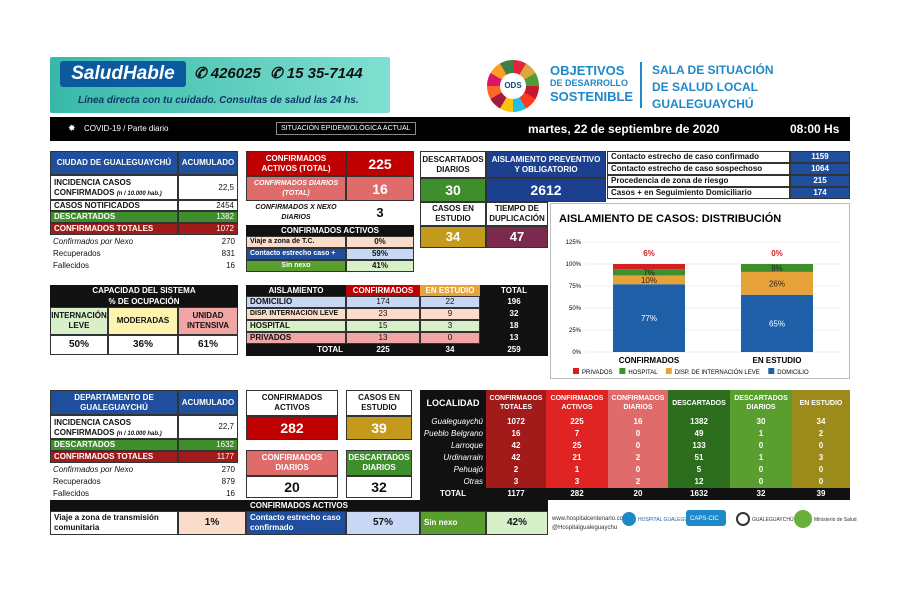 Image resolution: width=900 pixels, height=600 pixels. Describe the element at coordinates (453, 434) in the screenshot. I see `loc-row-name: Pueblo Belgrano` at that location.